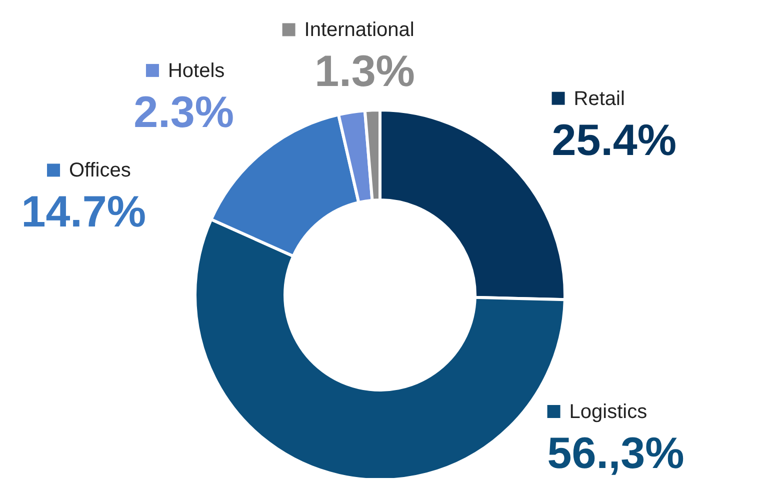  What do you see at coordinates (359, 30) in the screenshot?
I see `legend-label: International` at bounding box center [359, 30].